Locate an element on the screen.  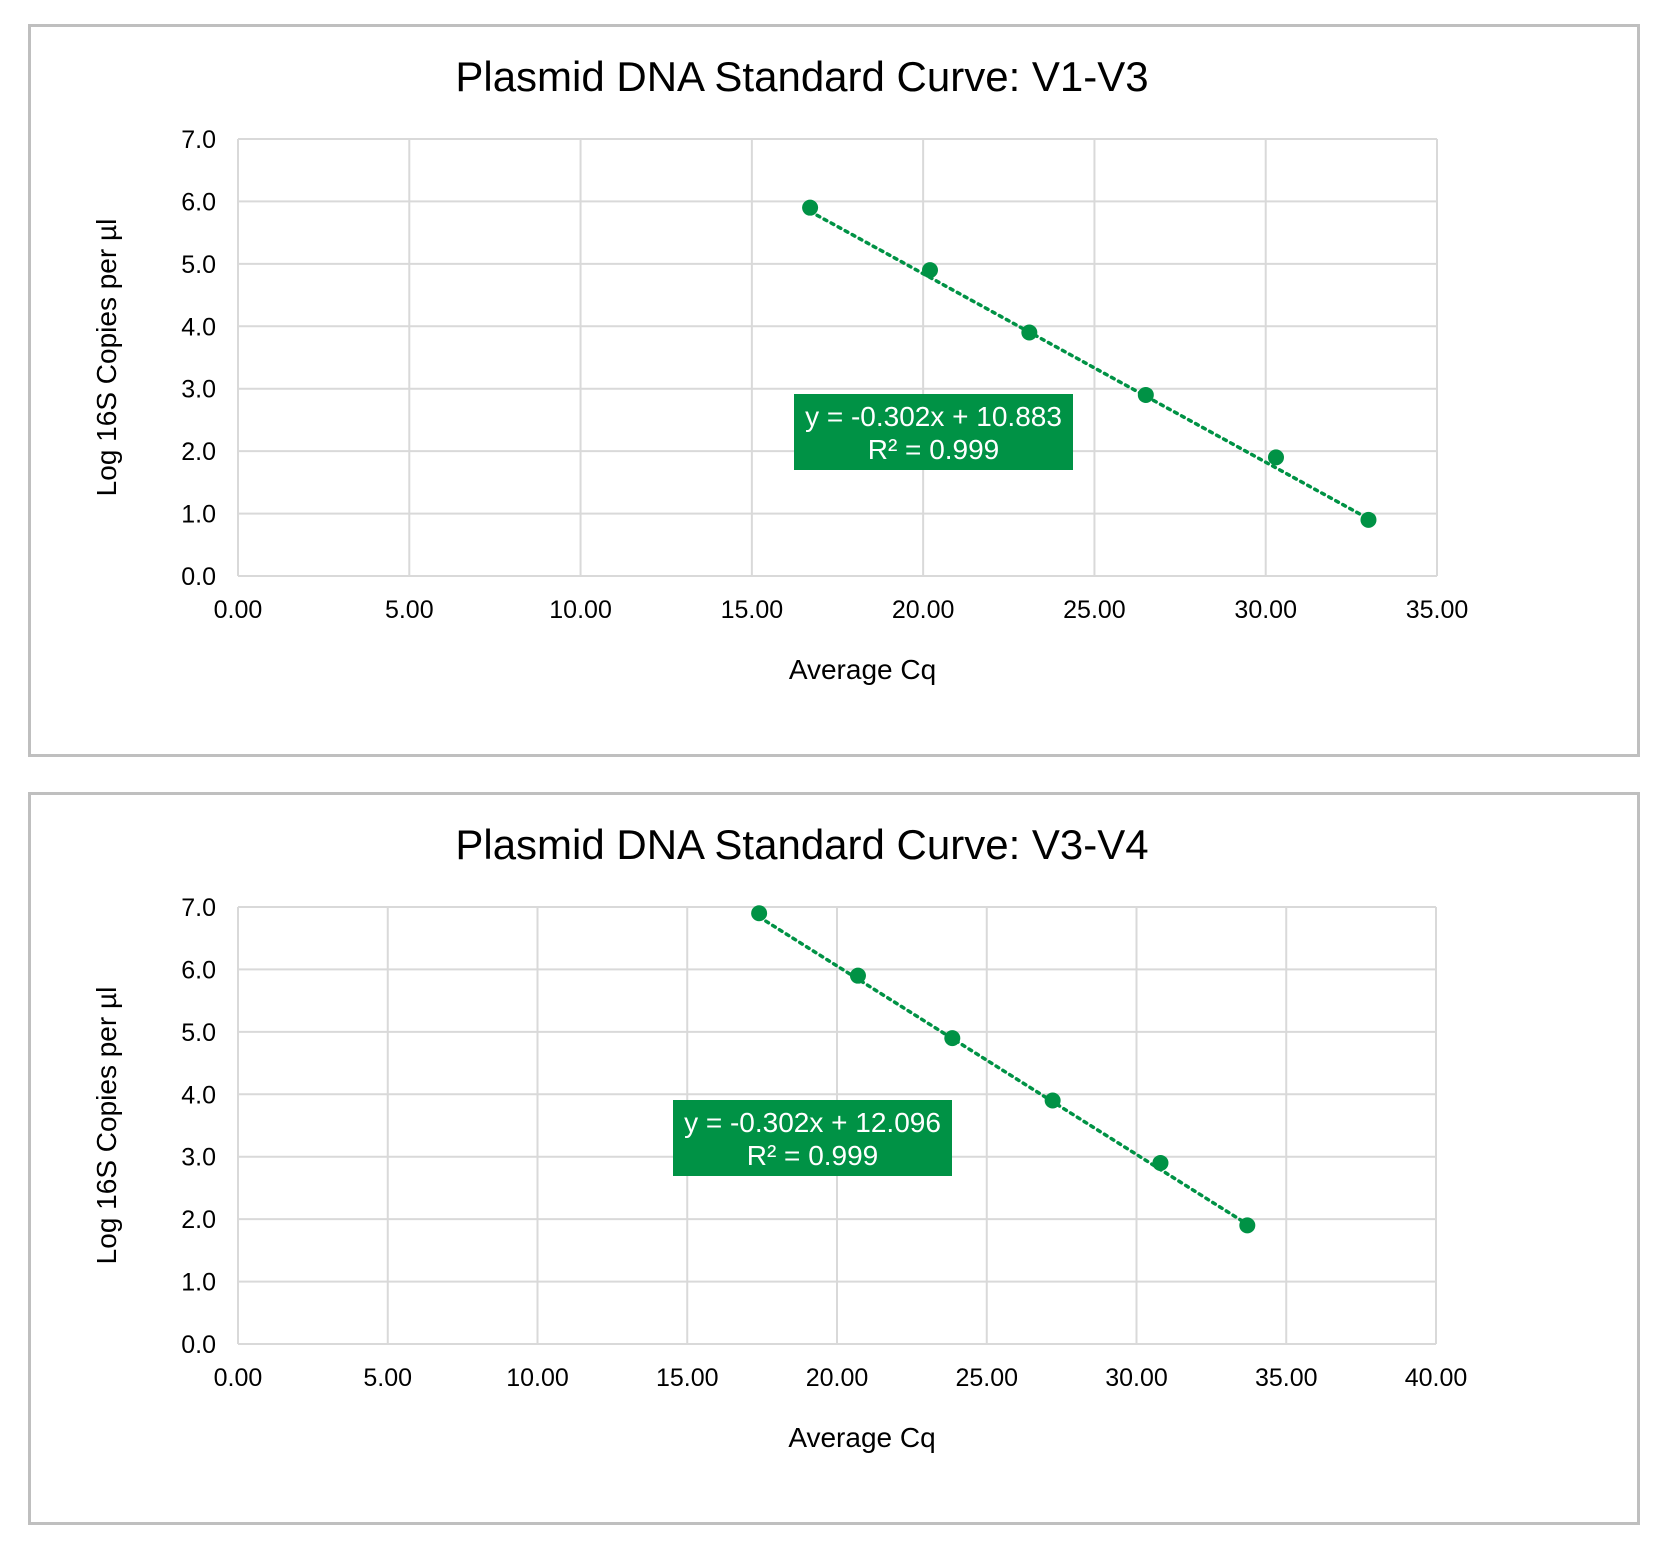
trendline-equation: y = -0.302x + 10.883 is located at coordinates (933, 416).